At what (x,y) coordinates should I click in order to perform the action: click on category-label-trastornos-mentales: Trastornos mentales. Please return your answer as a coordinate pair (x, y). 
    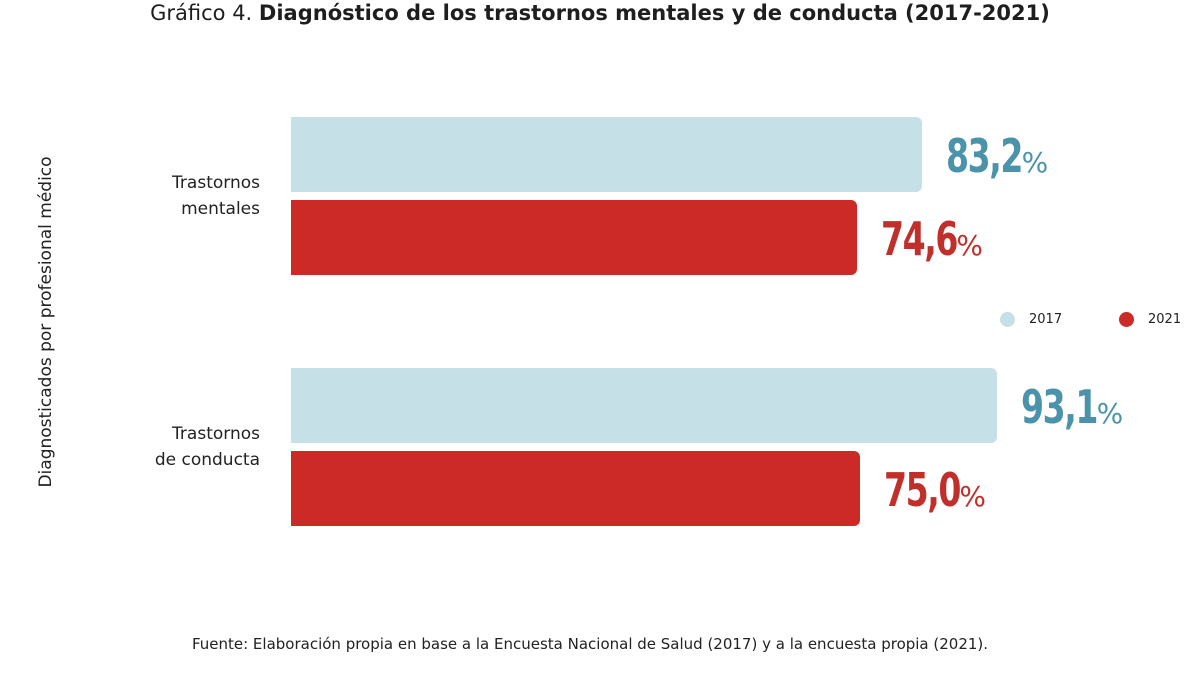
    Looking at the image, I should click on (216, 196).